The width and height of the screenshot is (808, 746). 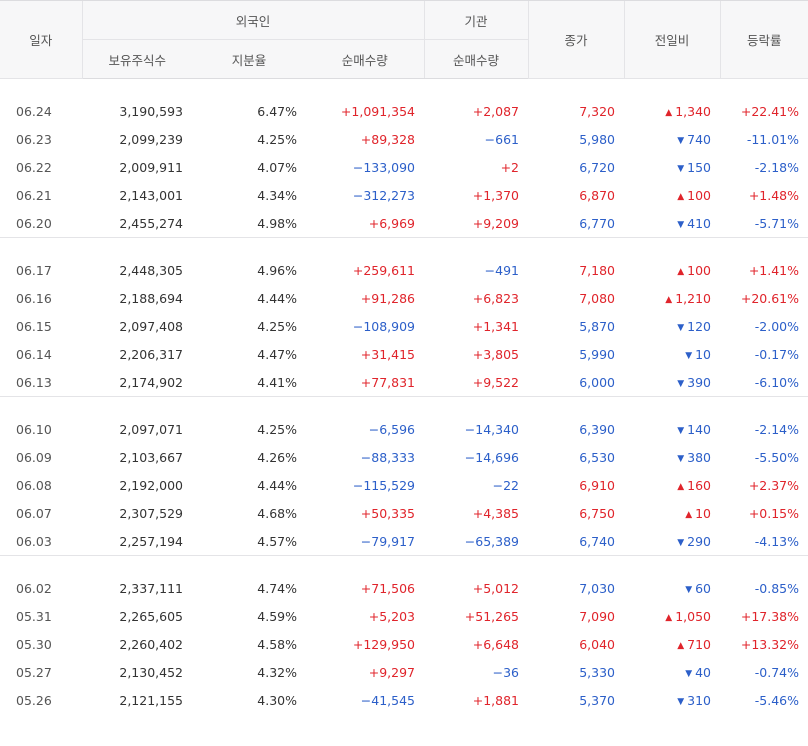 I want to click on cell-ratio: 4.34%, so click(x=277, y=195).